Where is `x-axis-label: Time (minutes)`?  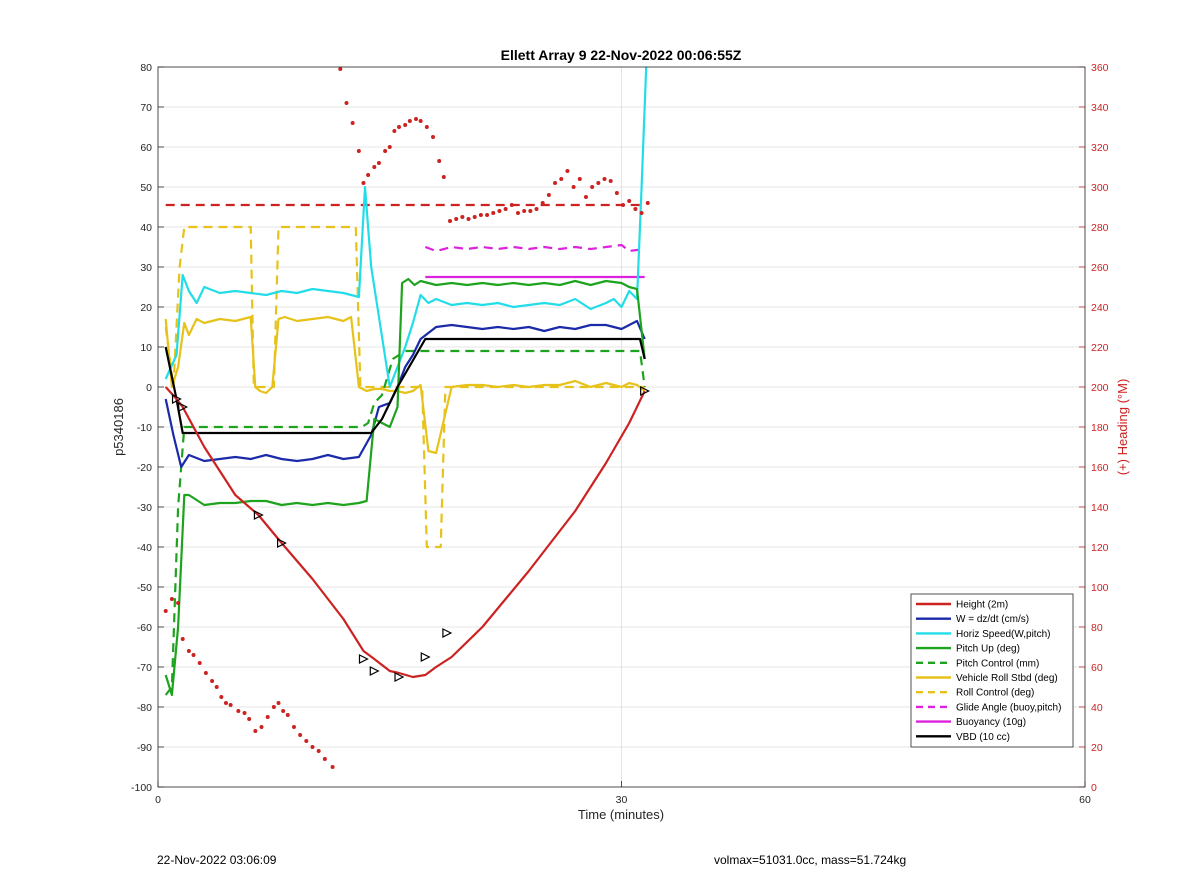 x-axis-label: Time (minutes) is located at coordinates (621, 814).